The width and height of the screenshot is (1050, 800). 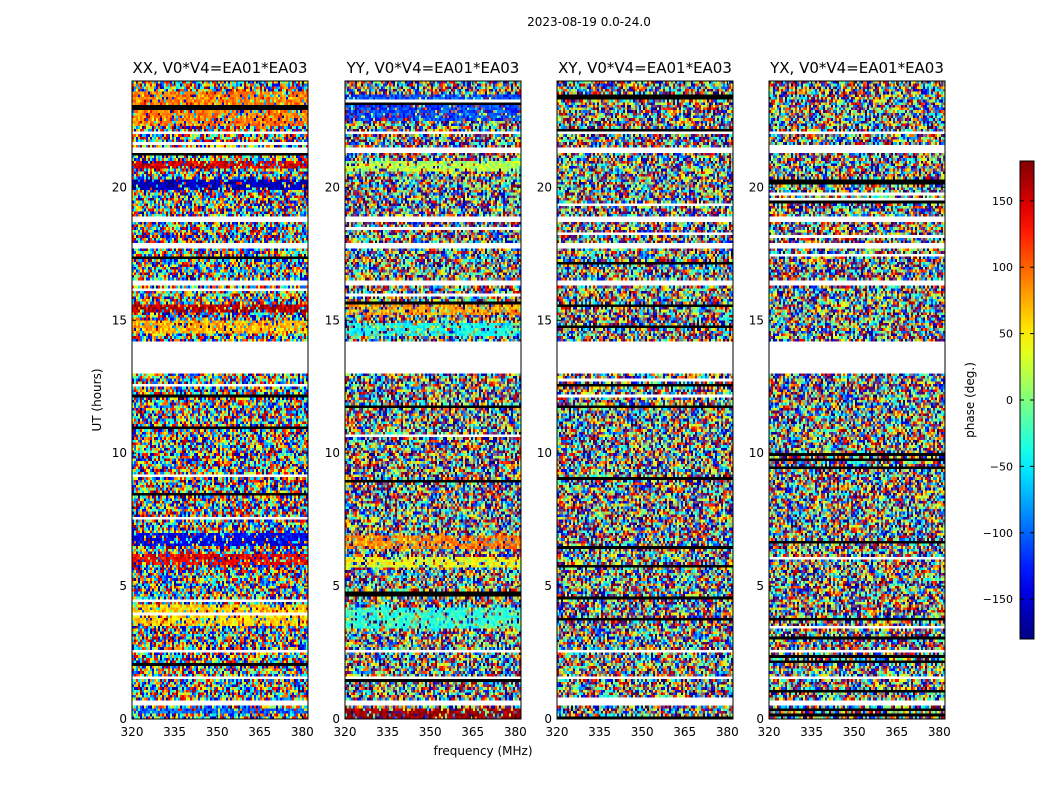 What do you see at coordinates (970, 400) in the screenshot?
I see `colorbar-label: phase (deg.)` at bounding box center [970, 400].